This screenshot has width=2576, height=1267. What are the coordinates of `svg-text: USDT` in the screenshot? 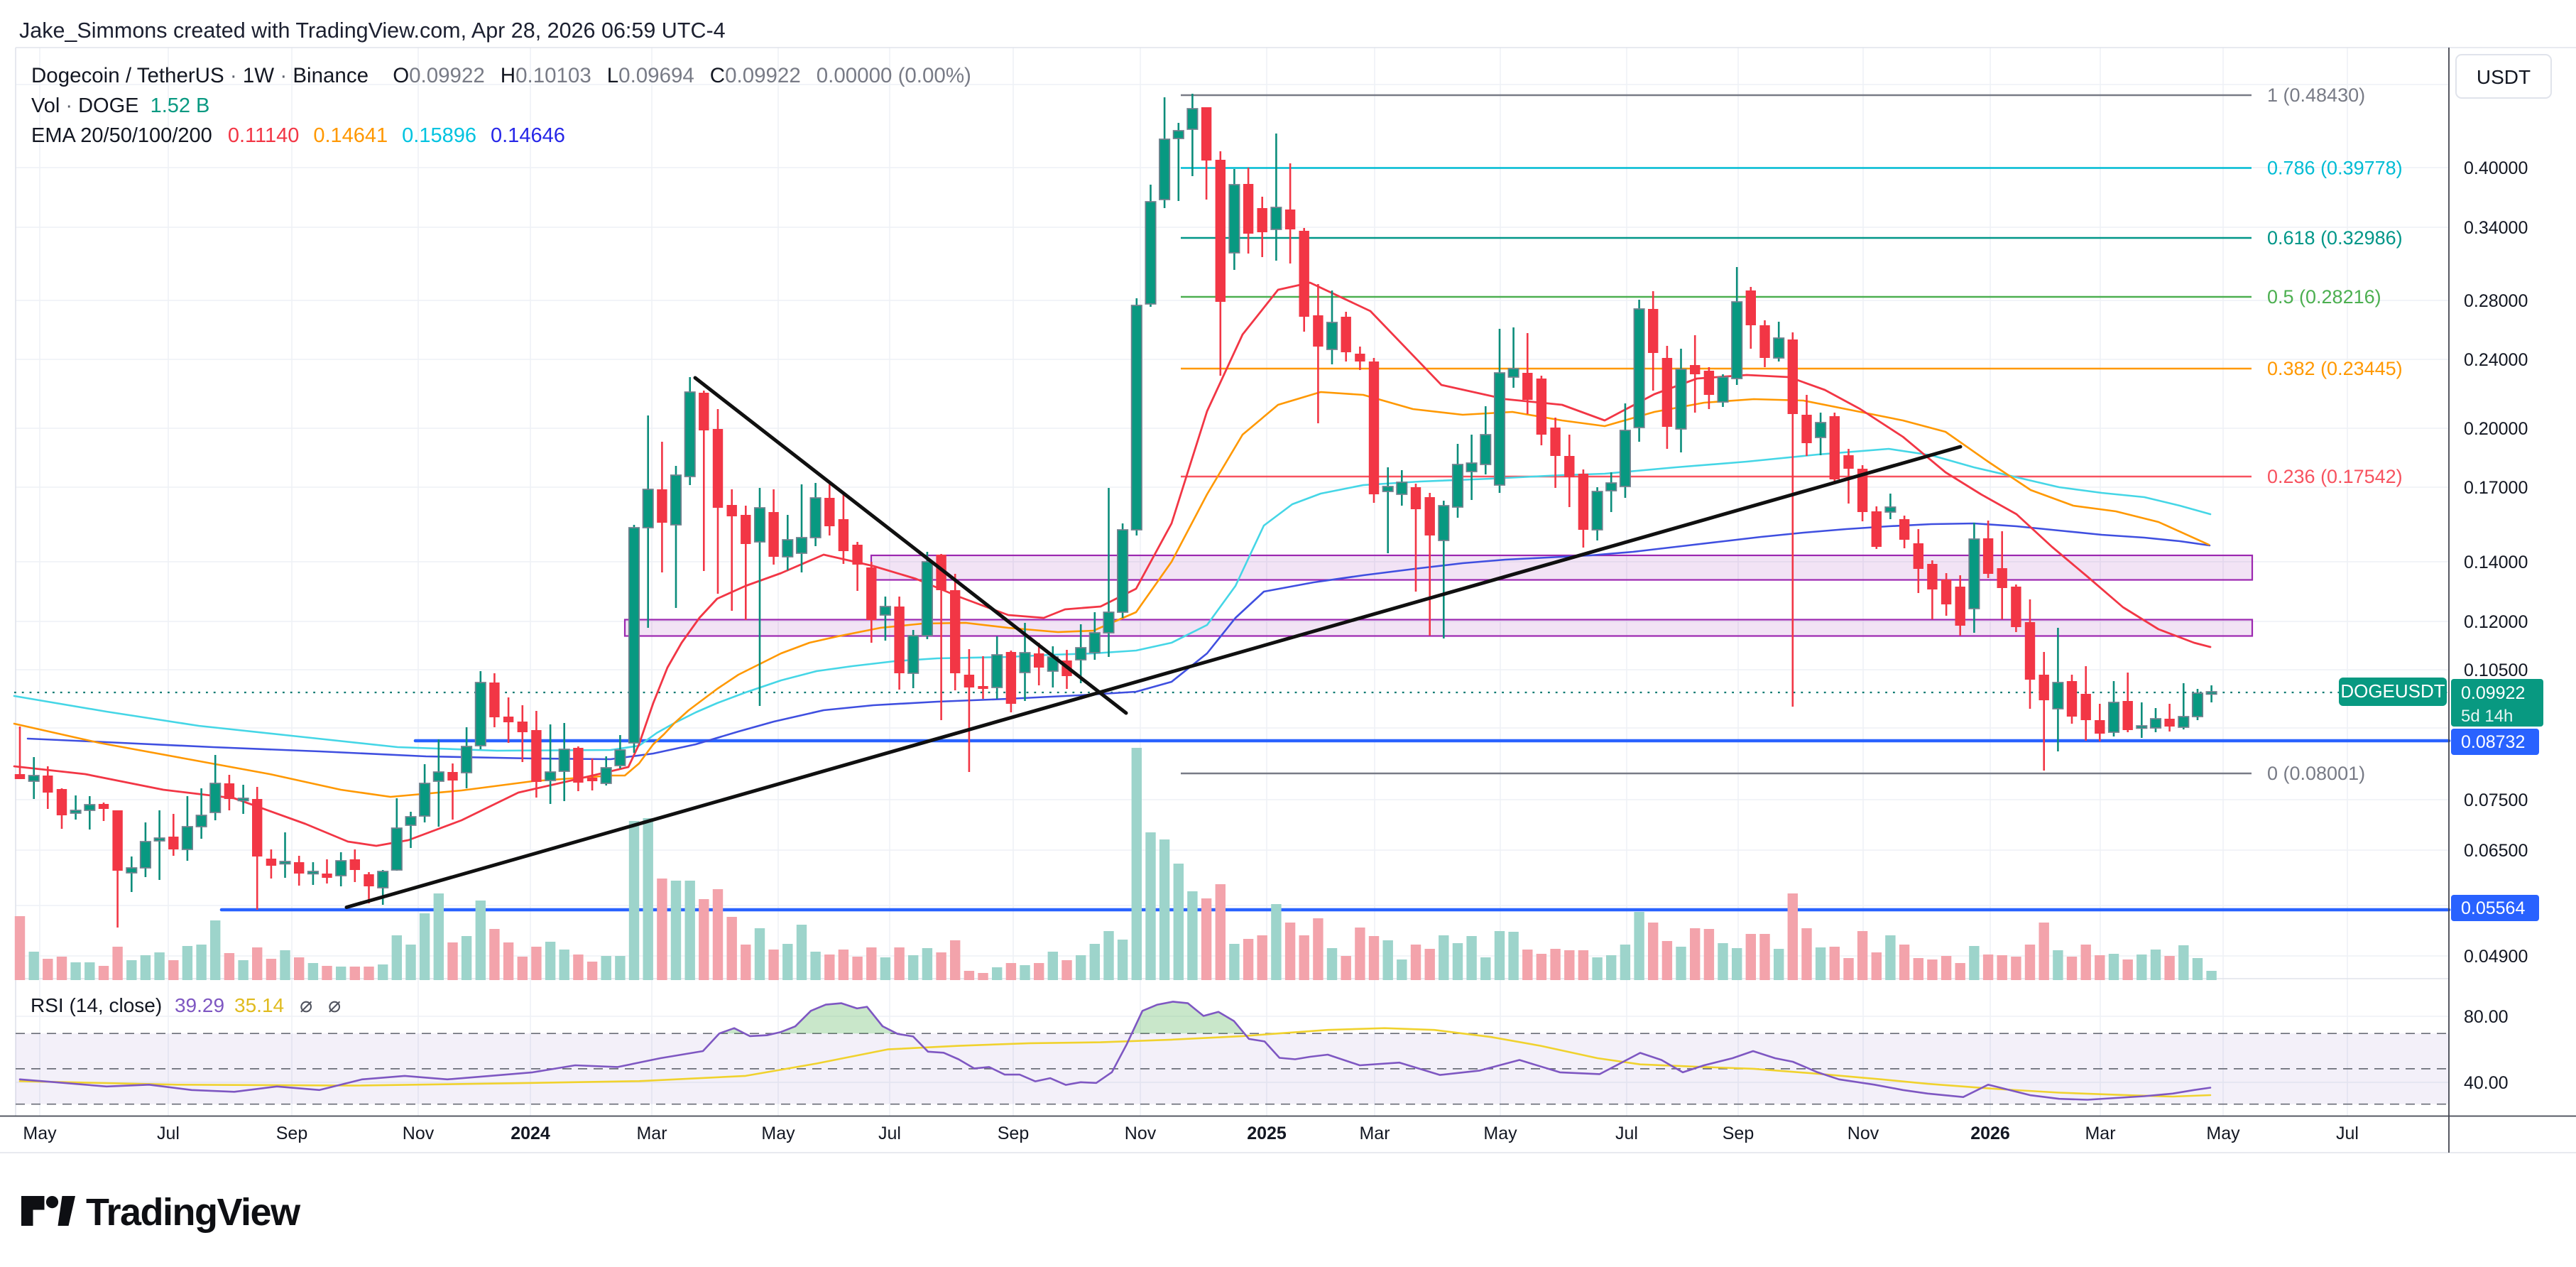 It's located at (2504, 77).